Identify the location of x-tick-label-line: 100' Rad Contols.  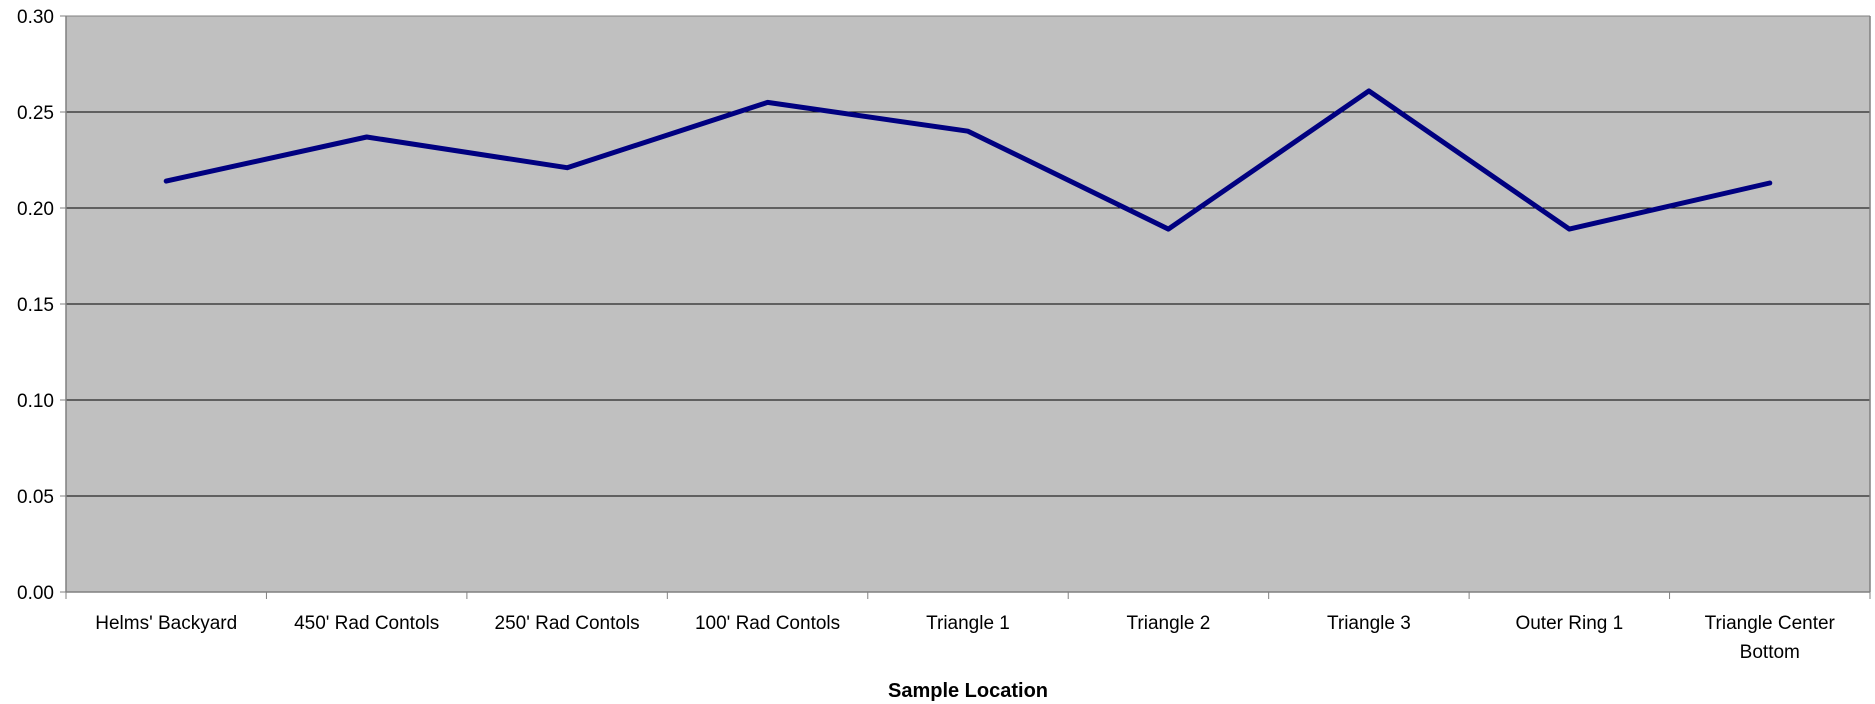
(767, 623).